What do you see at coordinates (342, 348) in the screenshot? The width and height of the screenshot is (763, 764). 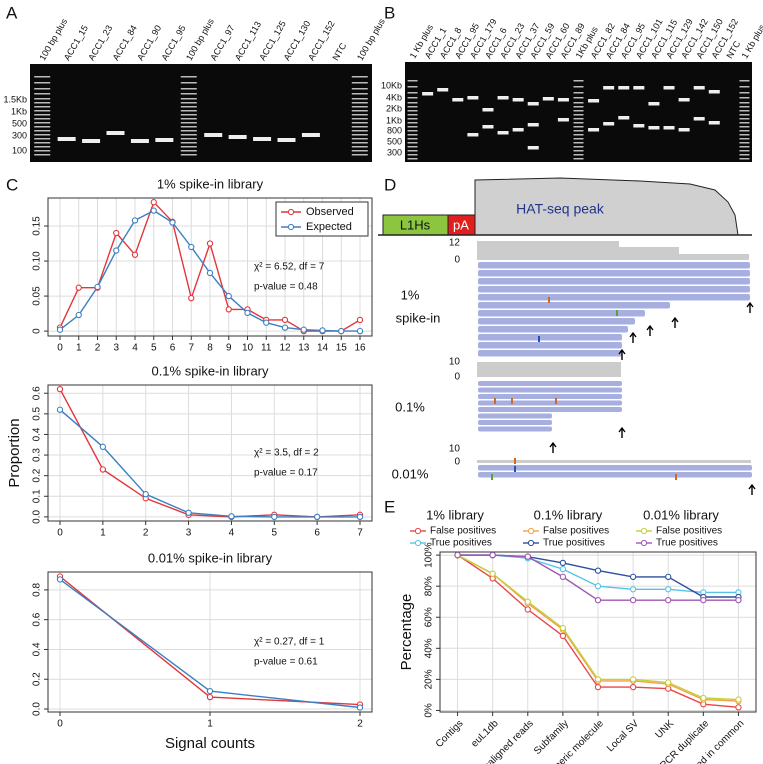 I see `x-tick-label: 15` at bounding box center [342, 348].